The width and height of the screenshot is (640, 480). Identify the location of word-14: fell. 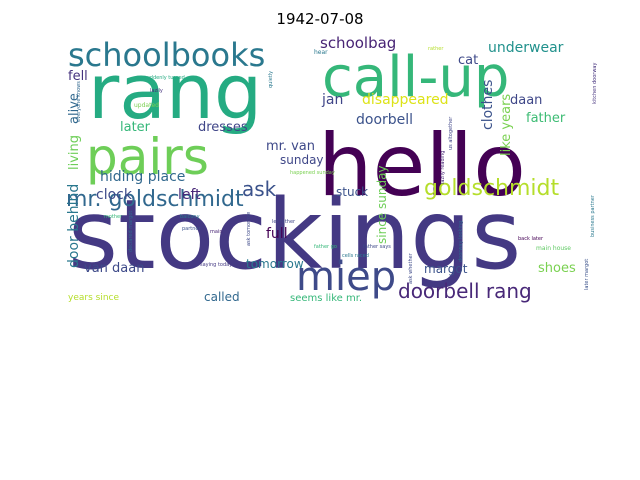
(78, 76).